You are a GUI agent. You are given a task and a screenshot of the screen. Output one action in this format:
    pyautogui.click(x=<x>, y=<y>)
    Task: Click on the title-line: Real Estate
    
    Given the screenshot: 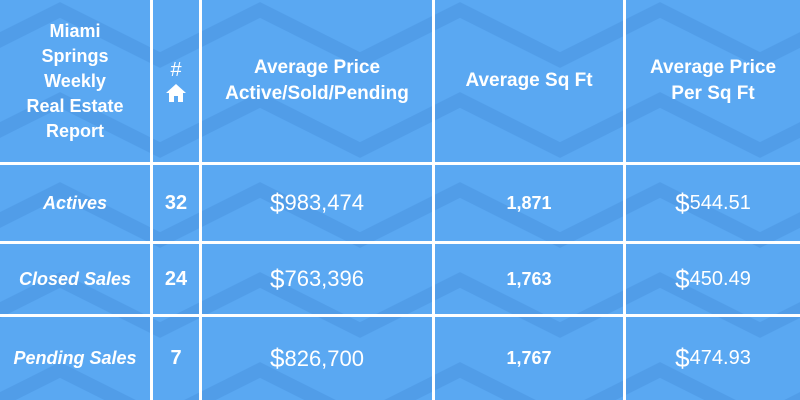 What is the action you would take?
    pyautogui.click(x=75, y=105)
    